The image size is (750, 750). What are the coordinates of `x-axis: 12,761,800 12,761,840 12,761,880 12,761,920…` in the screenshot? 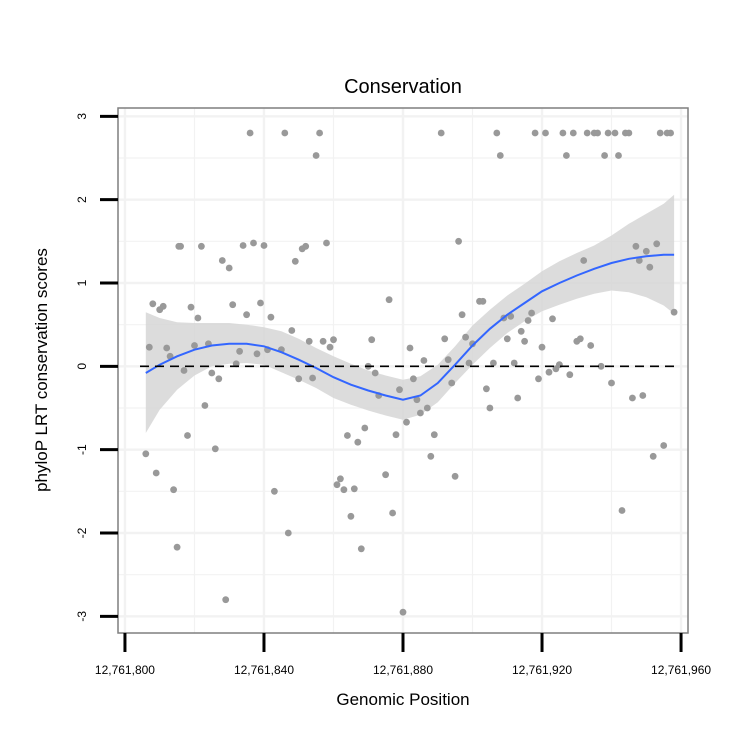 It's located at (403, 655).